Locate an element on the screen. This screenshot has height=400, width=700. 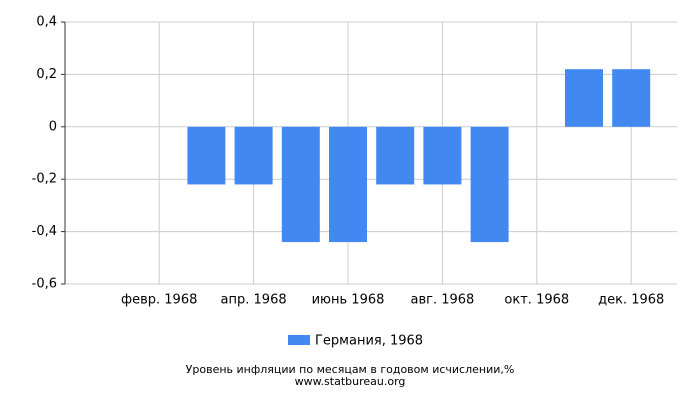
y-tick-label: -0,2 is located at coordinates (44, 179).